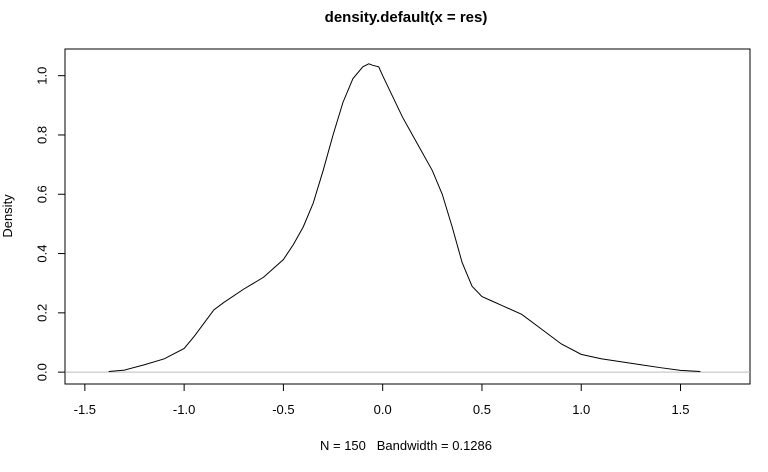 This screenshot has width=768, height=472. I want to click on x-tick-label: -0.5, so click(283, 409).